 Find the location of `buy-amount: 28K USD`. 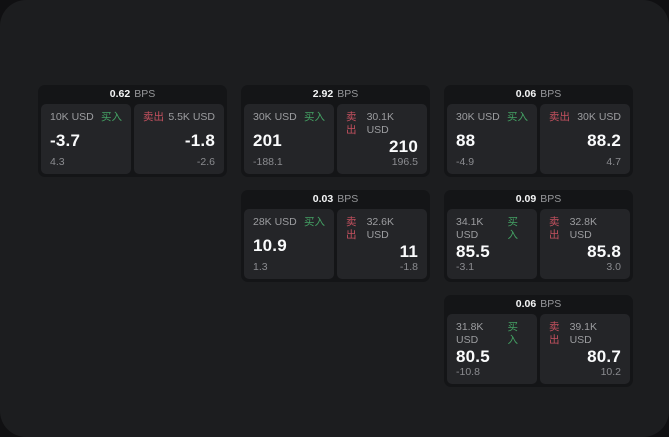

buy-amount: 28K USD is located at coordinates (275, 222).